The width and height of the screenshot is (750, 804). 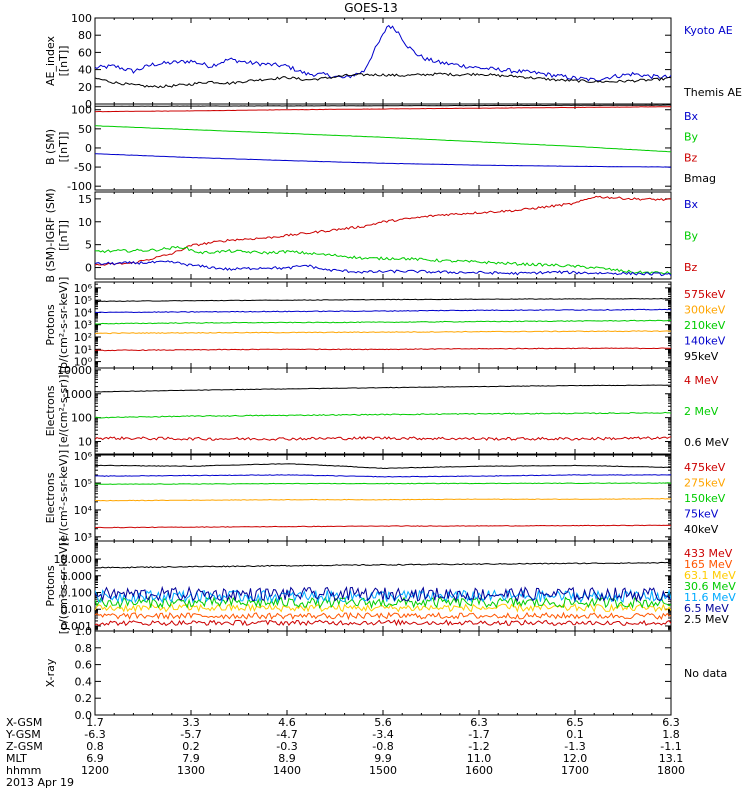 What do you see at coordinates (83, 510) in the screenshot?
I see `y-tick-label: 10⁴` at bounding box center [83, 510].